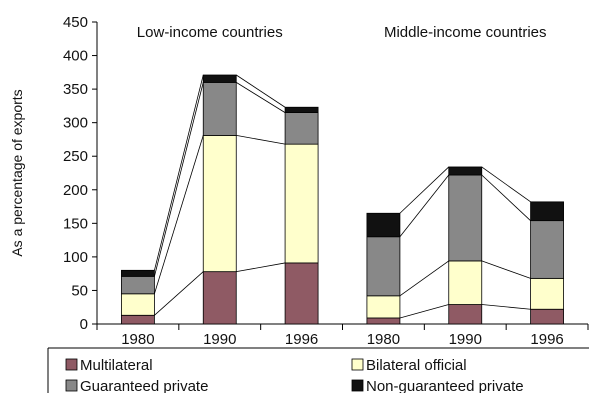 The height and width of the screenshot is (393, 589). I want to click on legend-swatch-bilateral-official, so click(357, 364).